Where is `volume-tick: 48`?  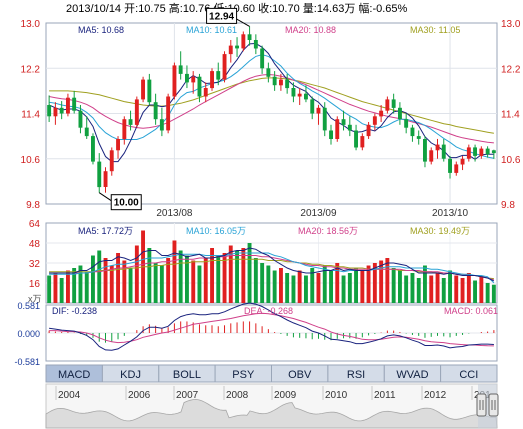 volume-tick: 48 is located at coordinates (35, 244).